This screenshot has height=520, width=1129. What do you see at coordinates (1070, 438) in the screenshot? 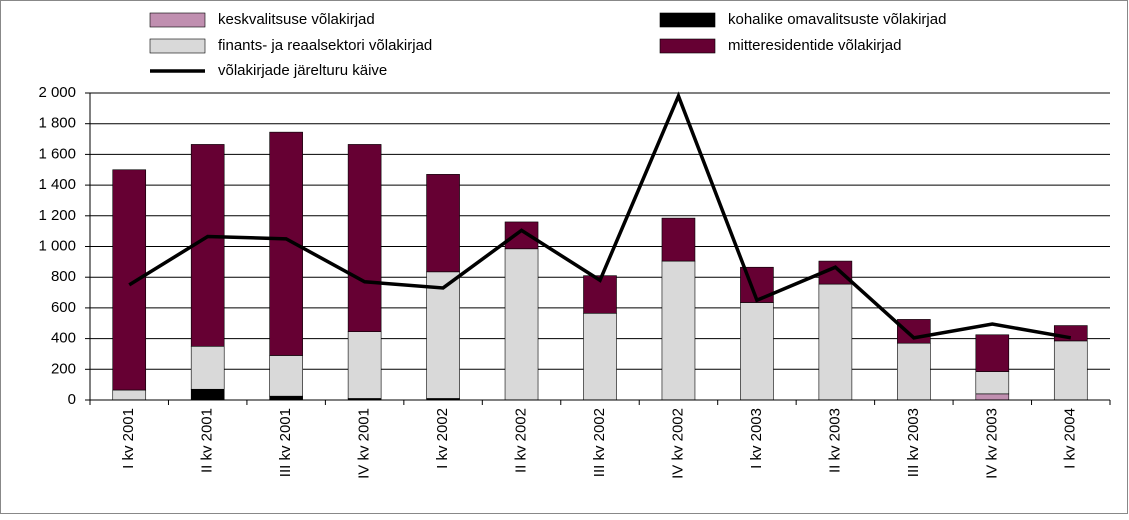
I see `x-tick-label: I kv 2004` at bounding box center [1070, 438].